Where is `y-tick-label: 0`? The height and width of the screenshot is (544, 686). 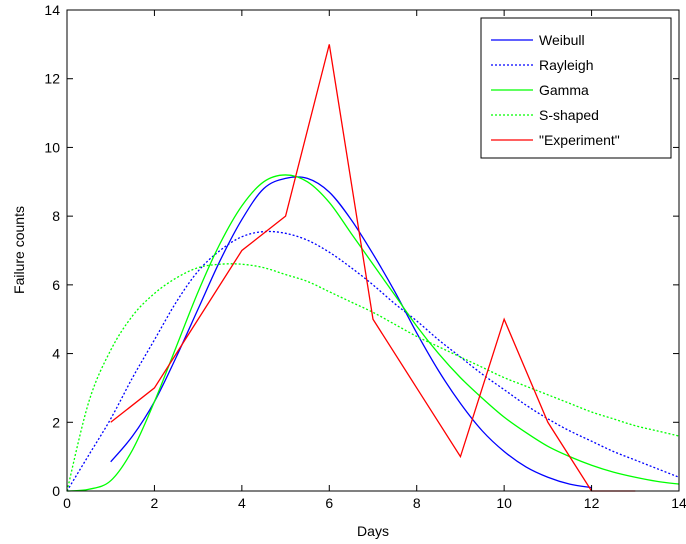 y-tick-label: 0 is located at coordinates (56, 491).